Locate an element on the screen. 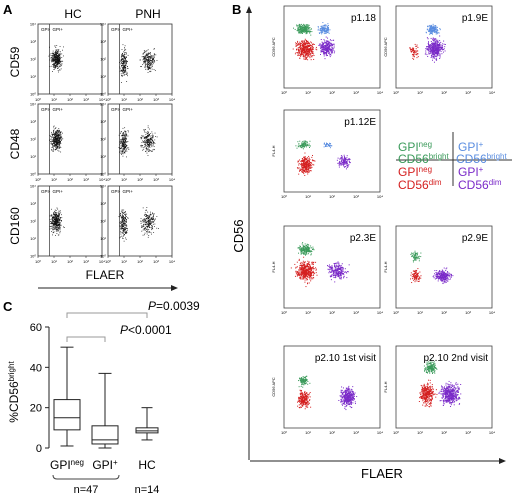  panel-b-tick-label: 10² is located at coordinates (332, 92).